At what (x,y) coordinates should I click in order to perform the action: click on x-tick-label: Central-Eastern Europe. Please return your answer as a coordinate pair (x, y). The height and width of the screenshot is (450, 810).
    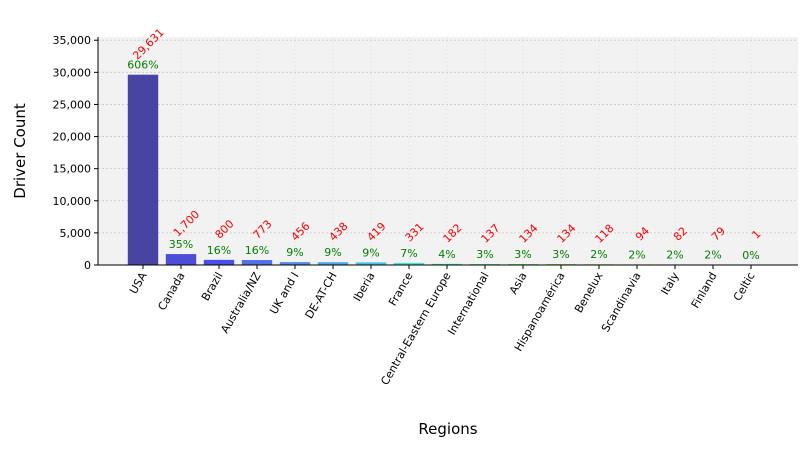
    Looking at the image, I should click on (415, 329).